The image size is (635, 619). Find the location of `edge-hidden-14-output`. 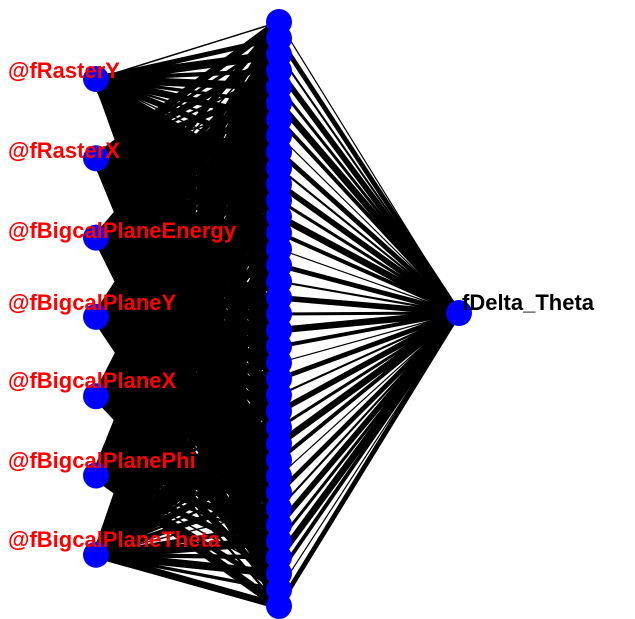

edge-hidden-14-output is located at coordinates (369, 281).